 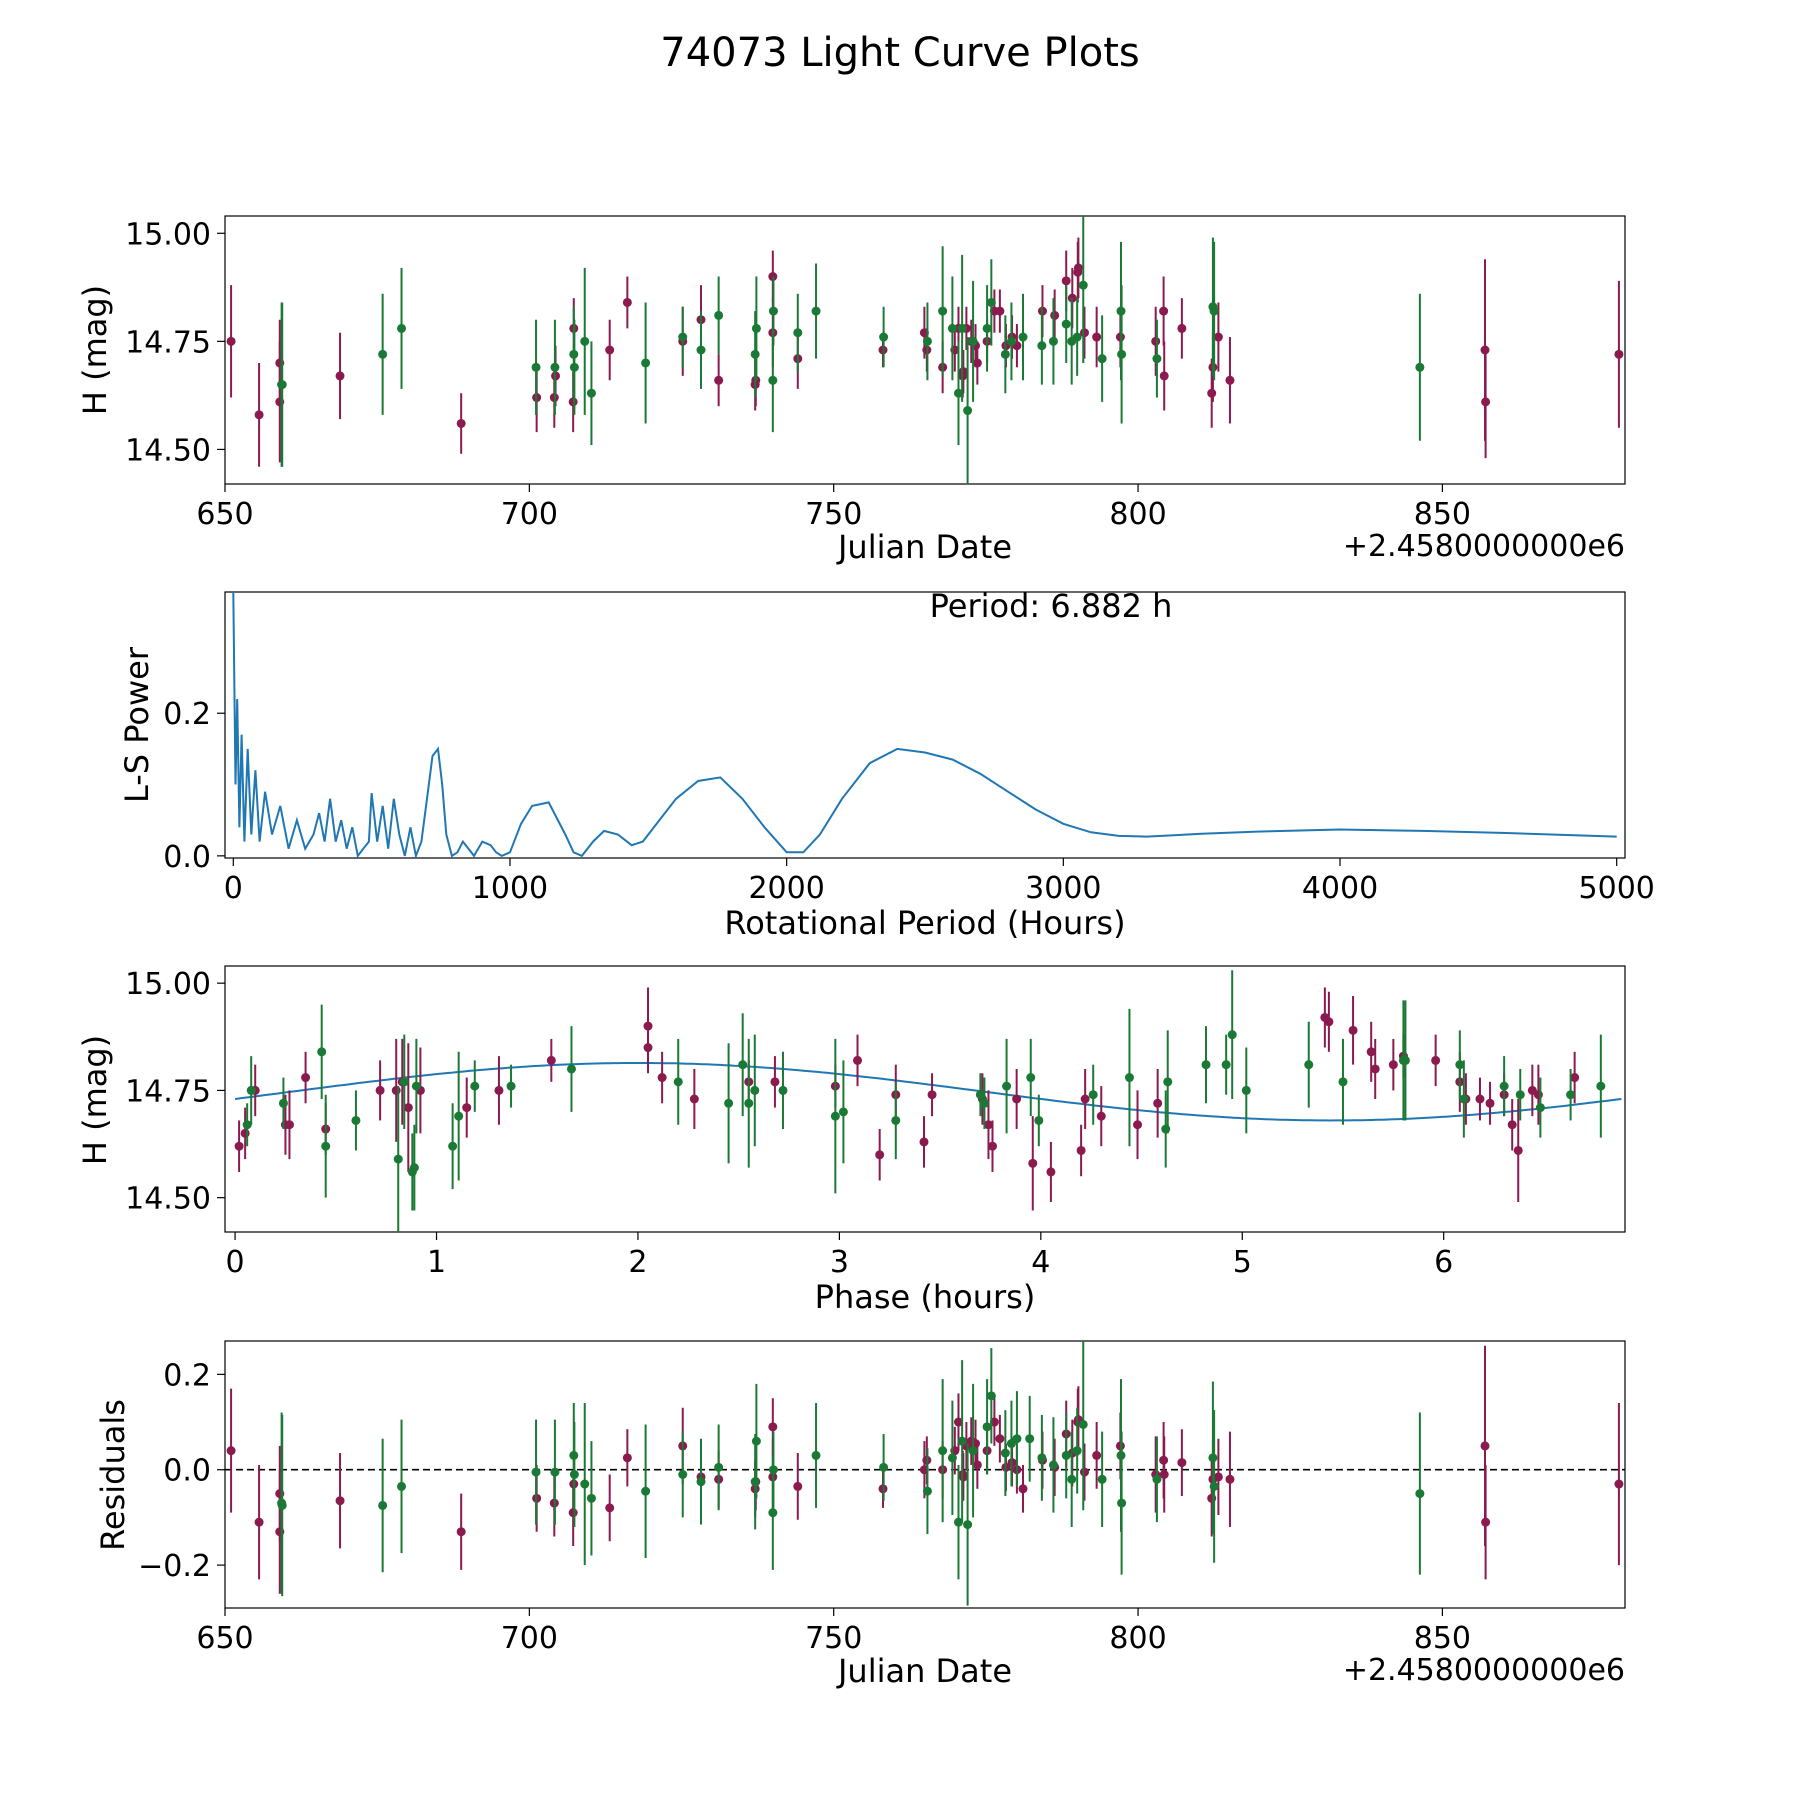 I want to click on x-tick-label: 700, so click(x=529, y=1638).